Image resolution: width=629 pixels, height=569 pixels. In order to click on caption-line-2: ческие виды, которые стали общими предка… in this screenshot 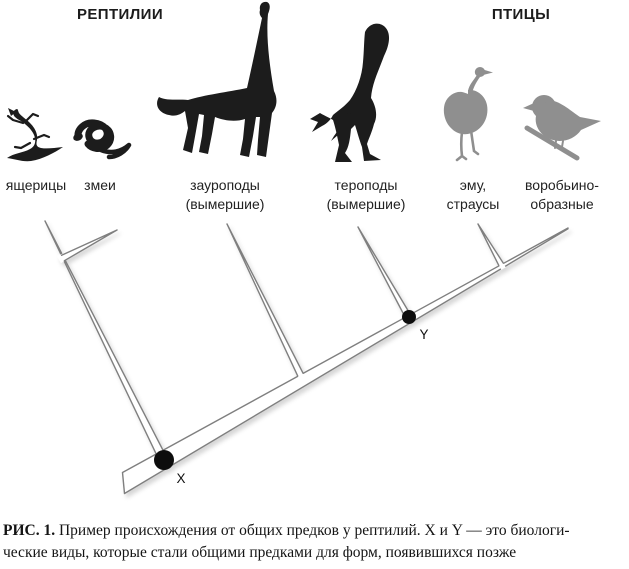, I will do `click(260, 552)`.